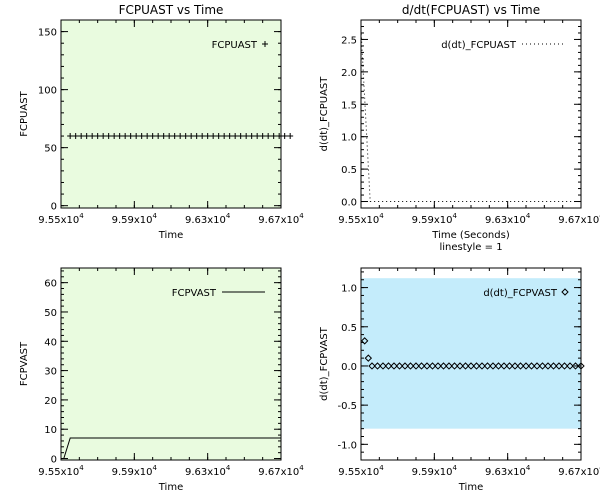 The image size is (600, 500). Describe the element at coordinates (347, 445) in the screenshot. I see `y-tick-label: -1.0` at that location.